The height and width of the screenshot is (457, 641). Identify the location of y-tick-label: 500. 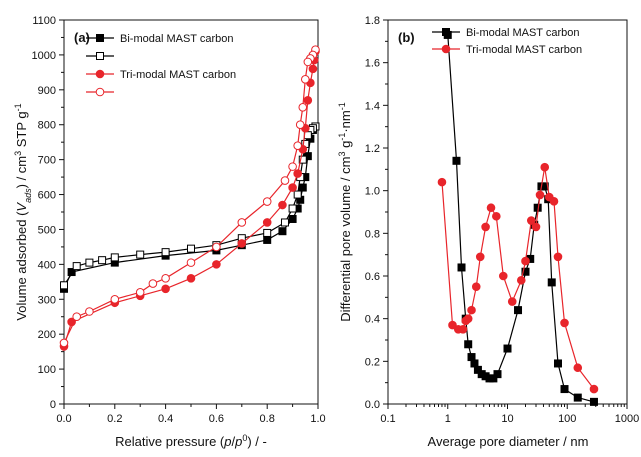
(47, 230).